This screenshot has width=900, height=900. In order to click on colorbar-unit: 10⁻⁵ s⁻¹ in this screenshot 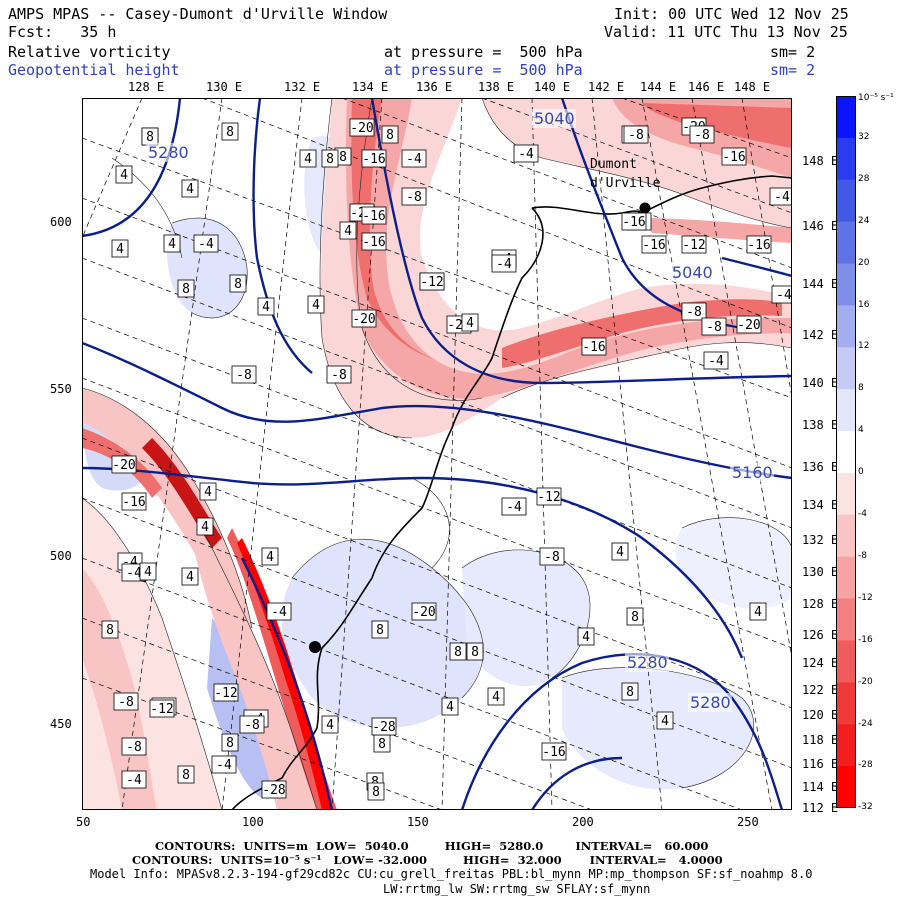, I will do `click(876, 98)`.